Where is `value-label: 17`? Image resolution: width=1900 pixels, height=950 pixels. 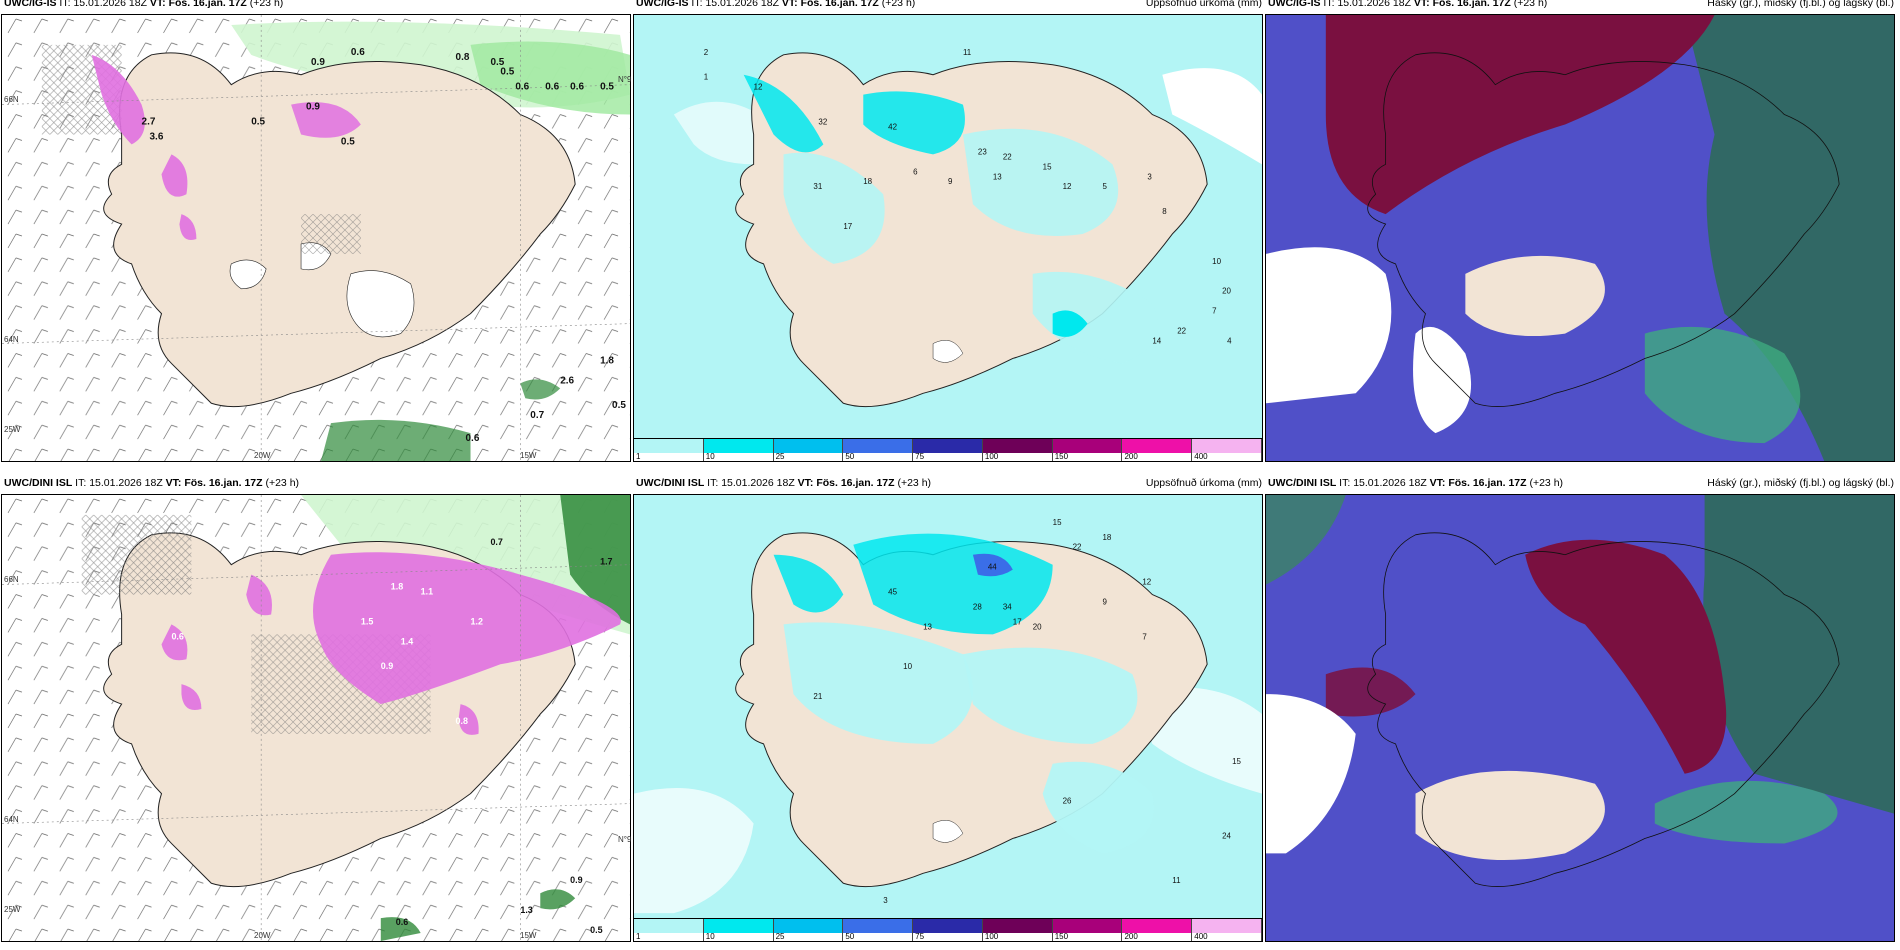 value-label: 17 is located at coordinates (847, 226).